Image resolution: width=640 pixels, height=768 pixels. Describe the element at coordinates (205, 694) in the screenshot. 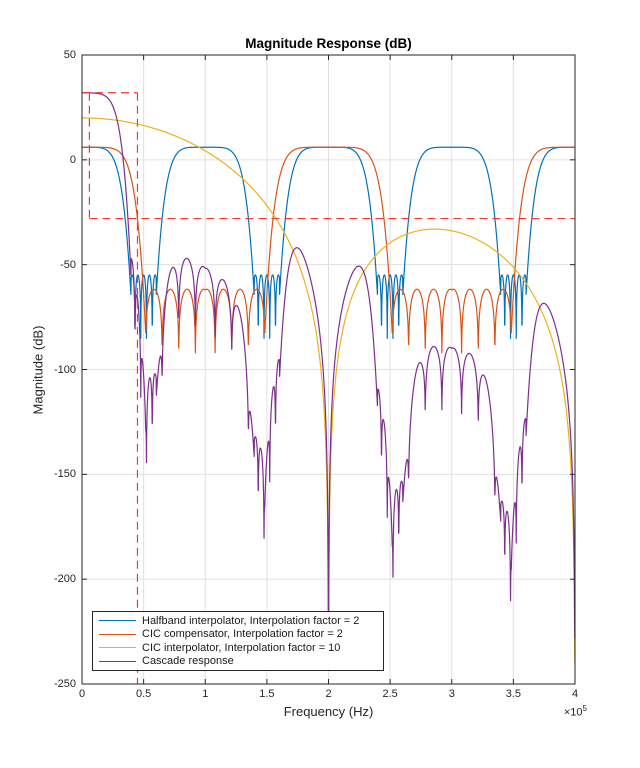

I see `x-tick-label: 1` at that location.